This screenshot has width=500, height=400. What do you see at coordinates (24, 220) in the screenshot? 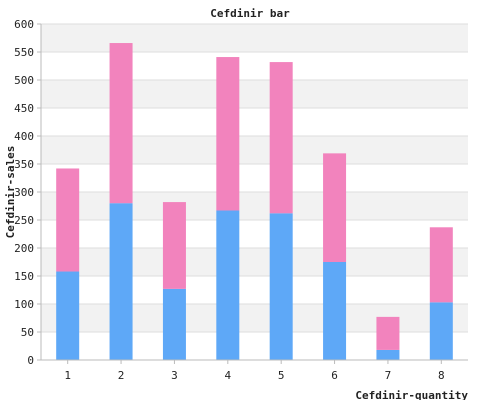
I see `y-tick-label: 250` at bounding box center [24, 220].